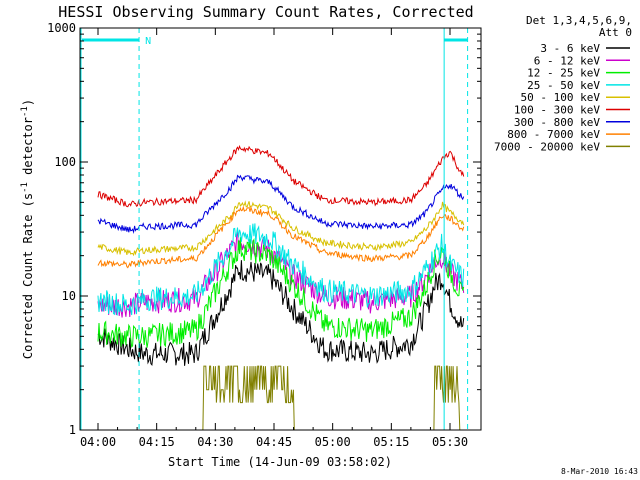 The height and width of the screenshot is (480, 640). Describe the element at coordinates (561, 97) in the screenshot. I see `legend-label: 50 - 100 keV` at that location.